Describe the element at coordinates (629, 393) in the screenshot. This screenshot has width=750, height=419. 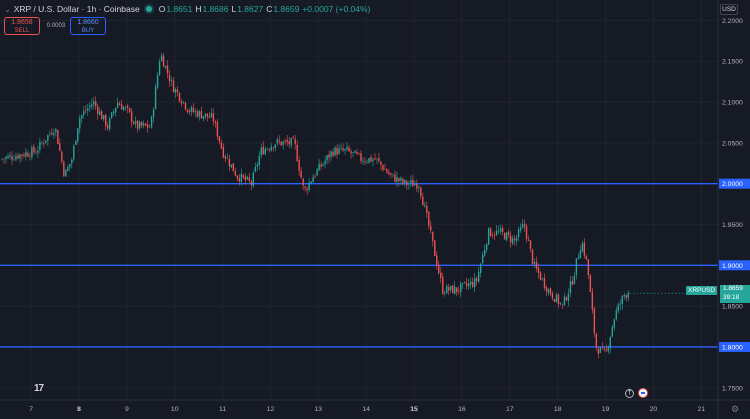
I see `dividend-event-icon: †` at that location.